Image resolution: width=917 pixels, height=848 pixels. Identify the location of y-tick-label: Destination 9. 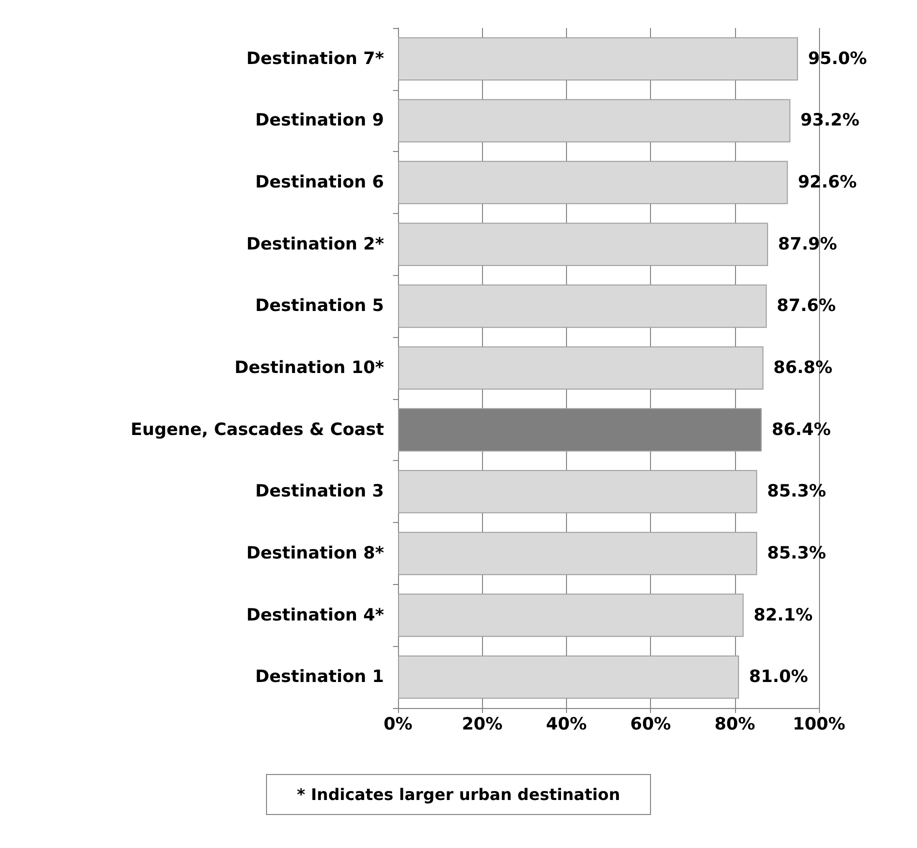
(319, 120).